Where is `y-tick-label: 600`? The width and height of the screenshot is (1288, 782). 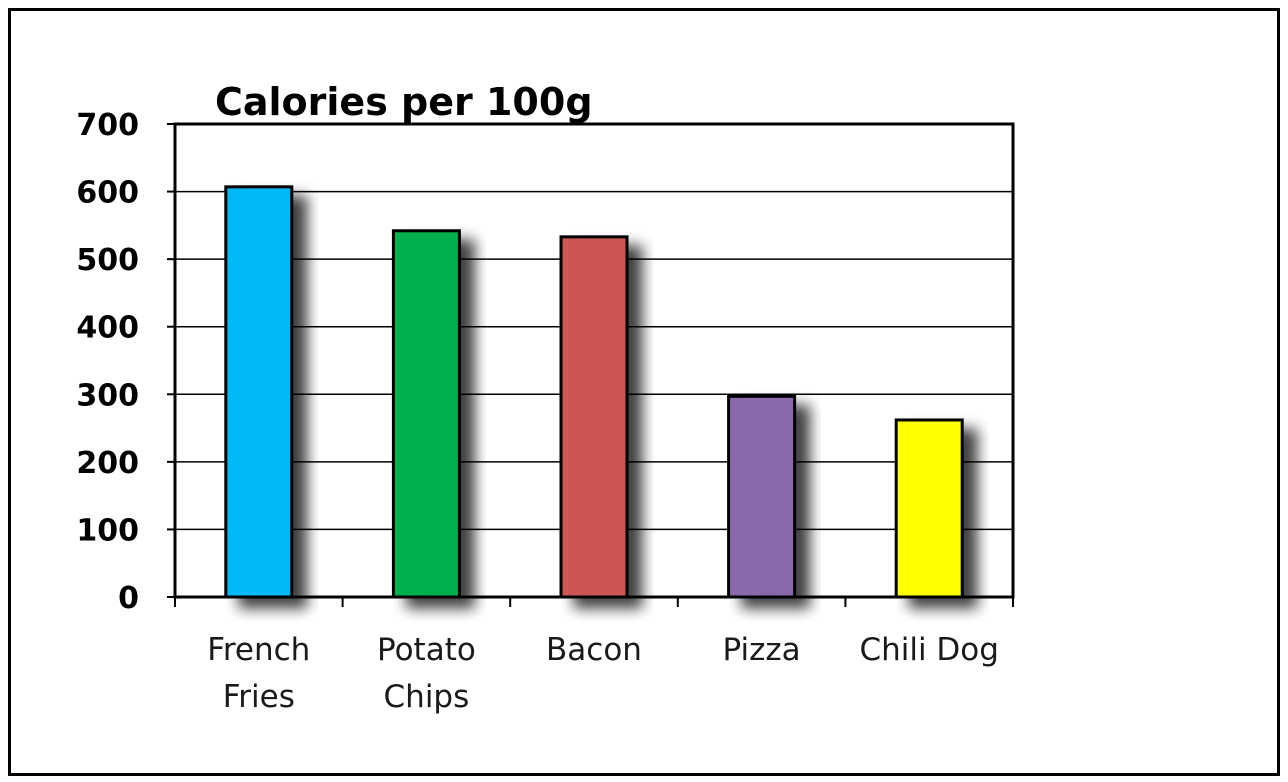 y-tick-label: 600 is located at coordinates (107, 193).